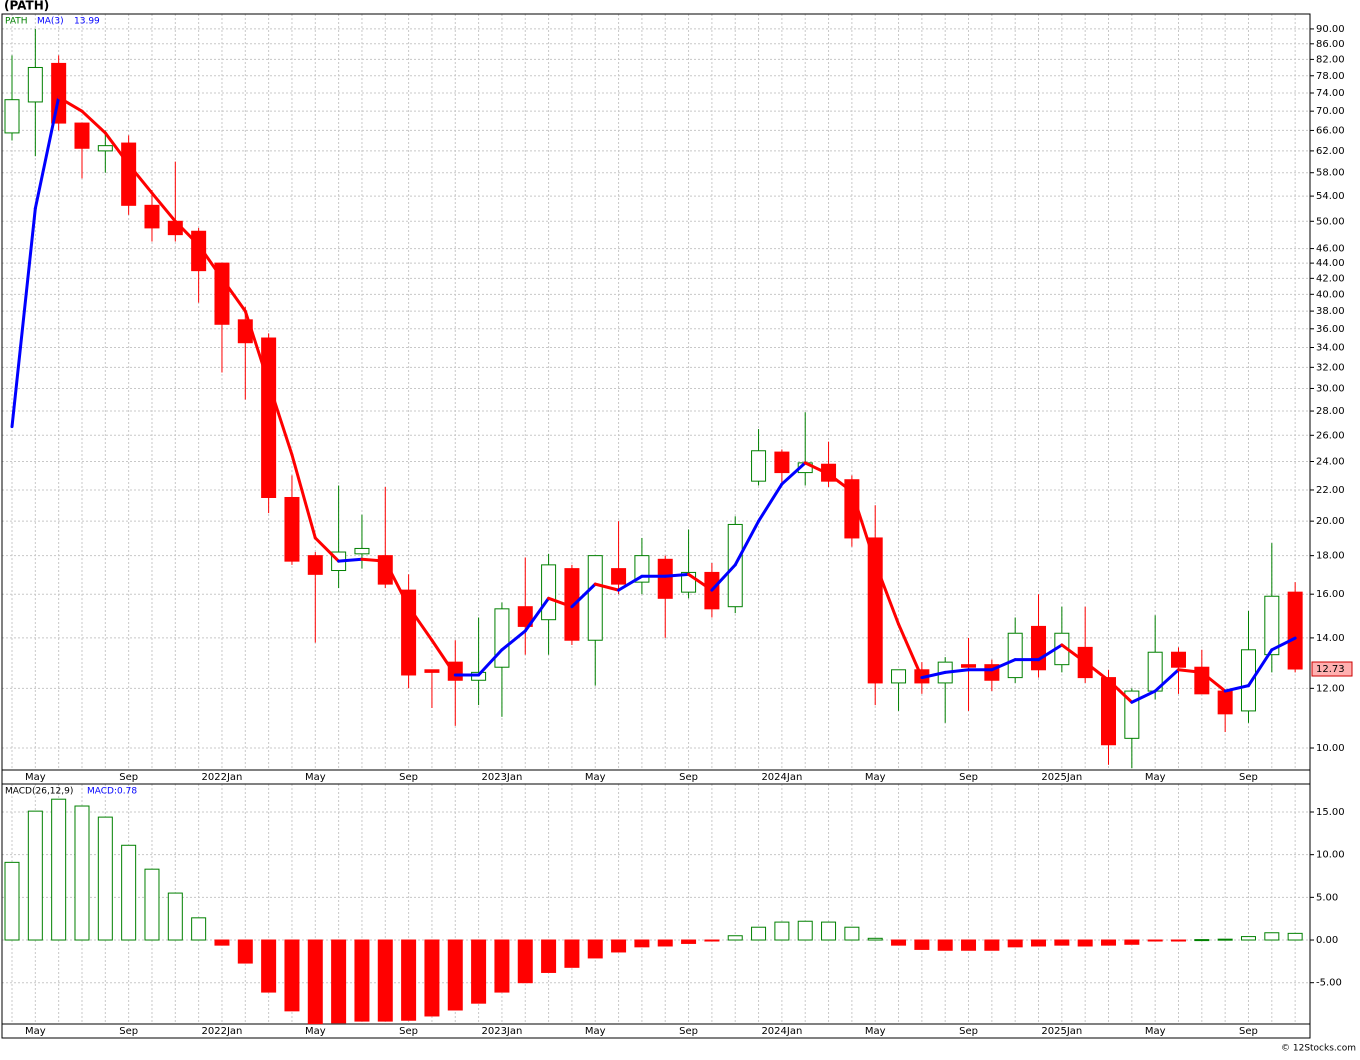 Image resolution: width=1360 pixels, height=1060 pixels. Describe the element at coordinates (1330, 294) in the screenshot. I see `y-tick-label: 40.00` at that location.